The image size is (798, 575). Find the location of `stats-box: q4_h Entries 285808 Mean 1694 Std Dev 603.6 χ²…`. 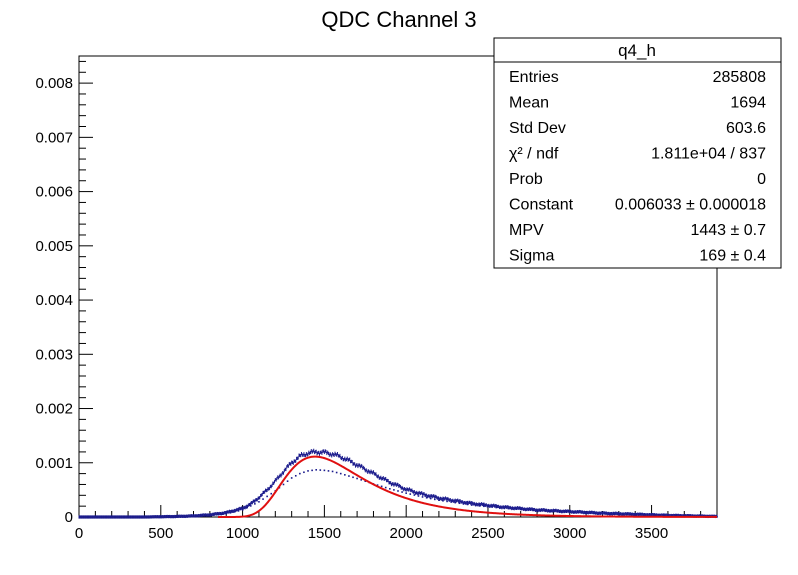

stats-box: q4_h Entries 285808 Mean 1694 Std Dev 603.6 χ²… is located at coordinates (637, 153).